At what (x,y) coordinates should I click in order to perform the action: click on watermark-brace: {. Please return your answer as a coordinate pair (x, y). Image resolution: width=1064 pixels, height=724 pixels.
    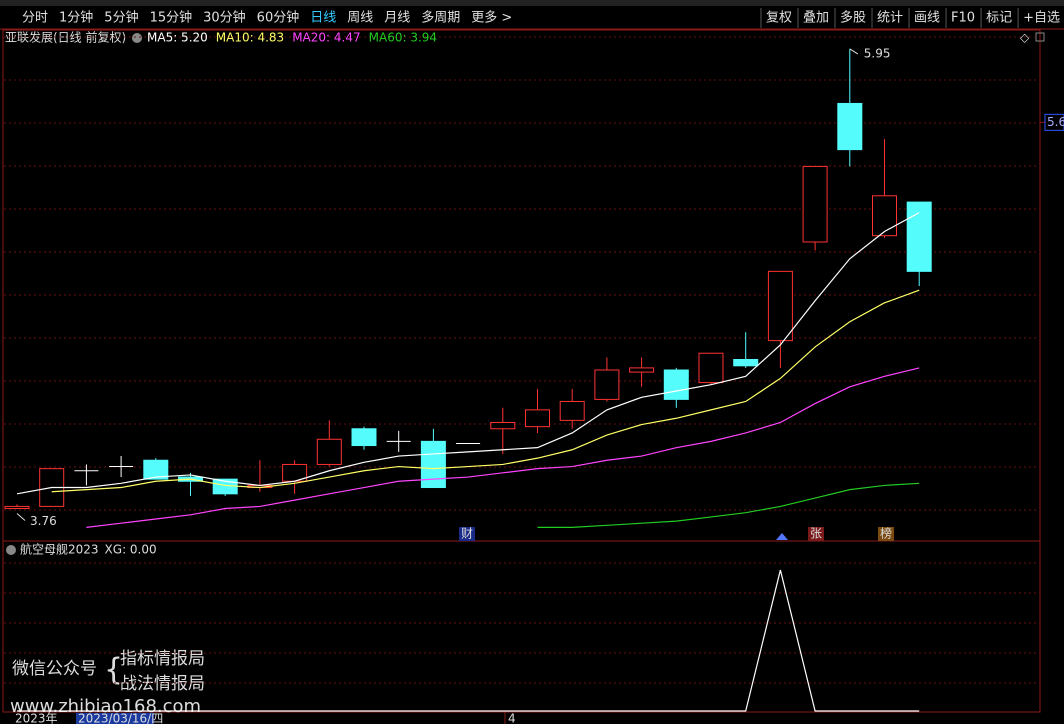
    Looking at the image, I should click on (113, 670).